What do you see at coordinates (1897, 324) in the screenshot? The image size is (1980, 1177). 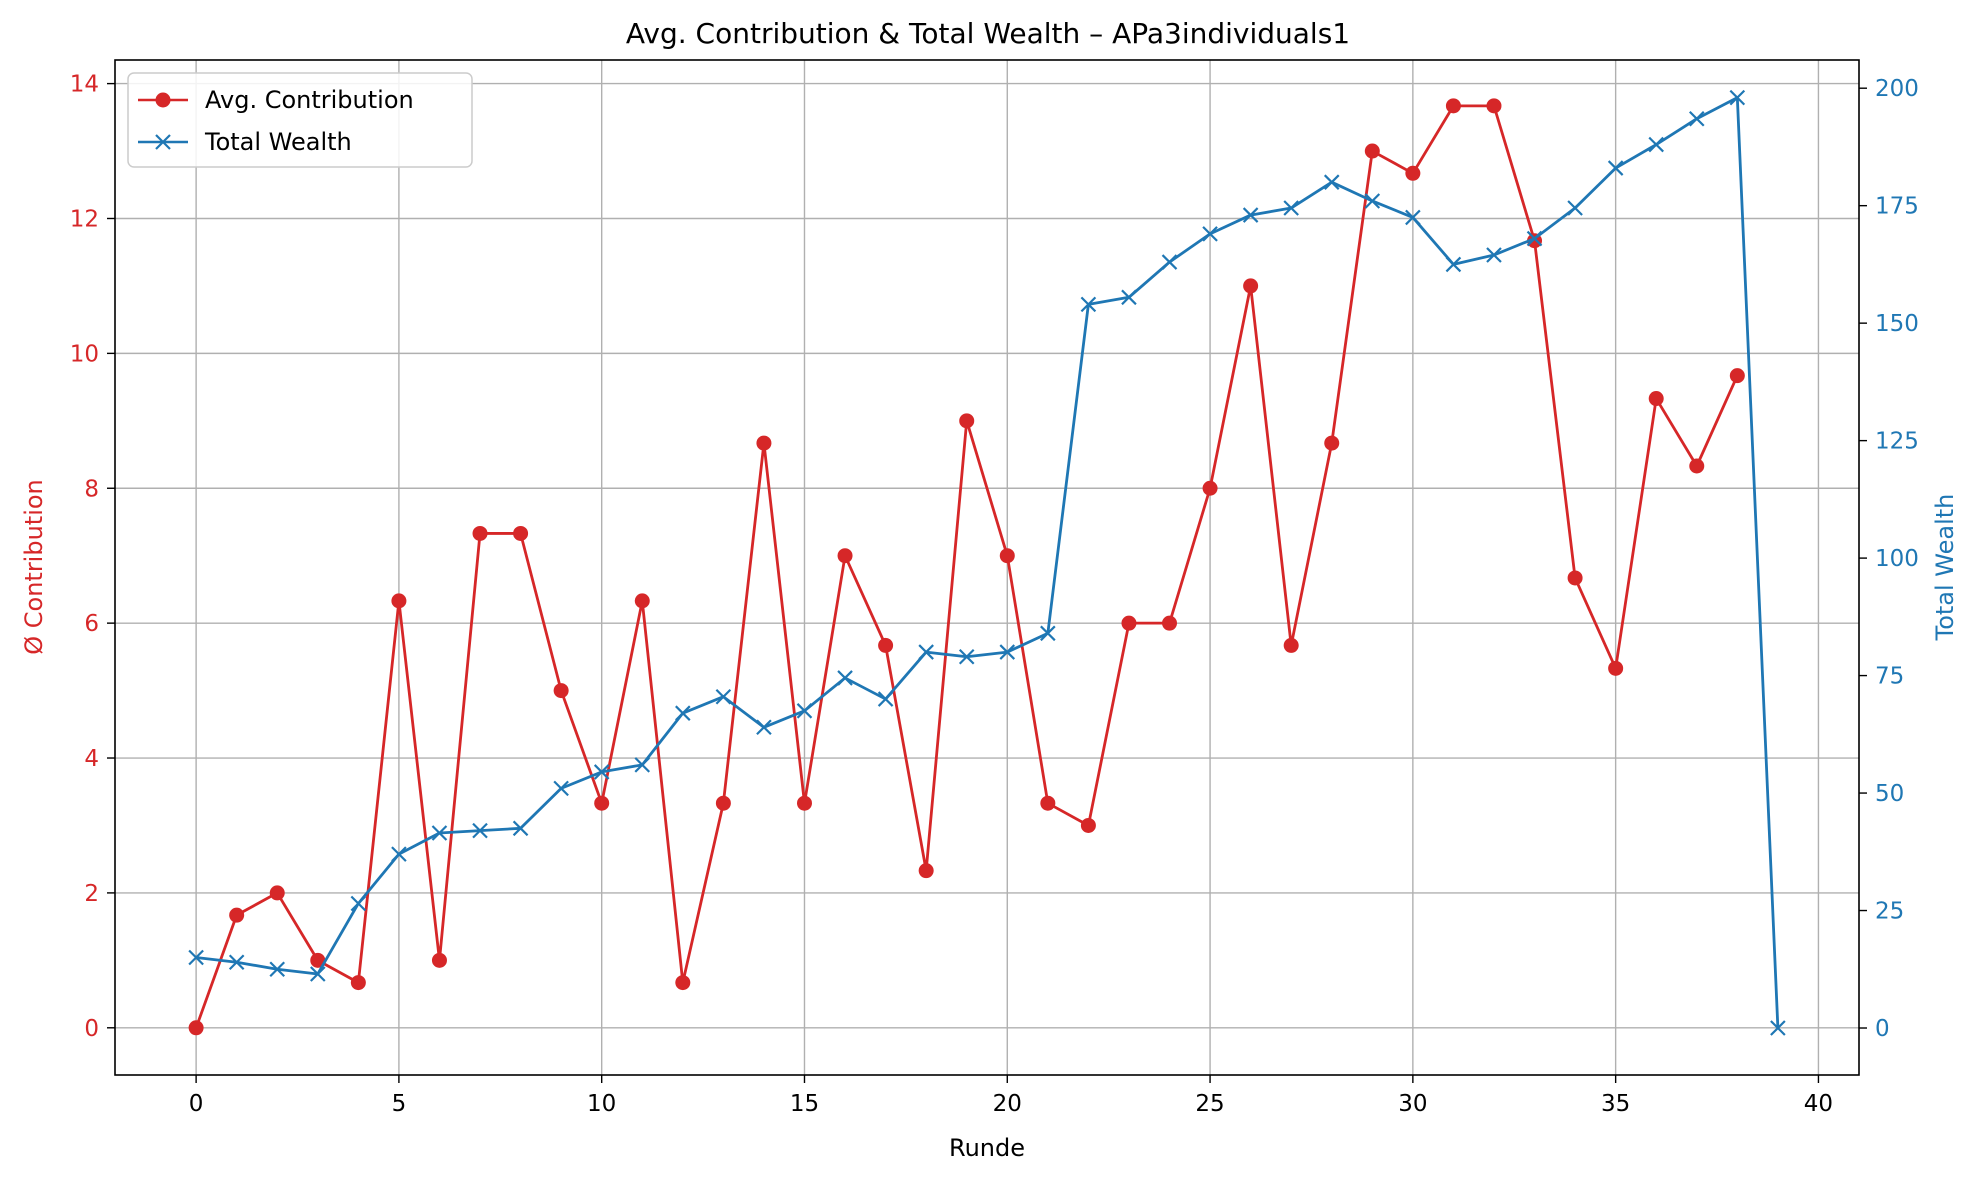 I see `right-y-tick-label: 150` at bounding box center [1897, 324].